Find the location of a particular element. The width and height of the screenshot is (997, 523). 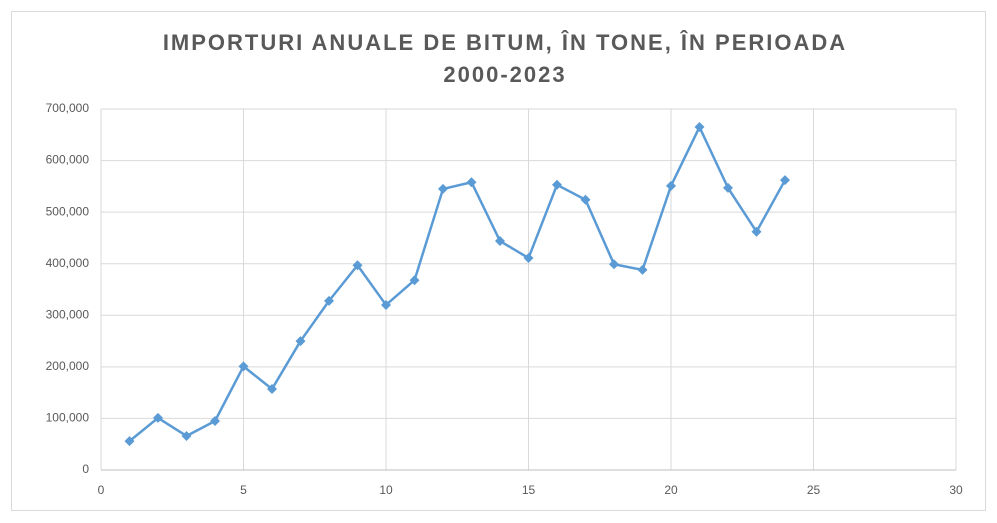

x-tick-label: 0 is located at coordinates (101, 490).